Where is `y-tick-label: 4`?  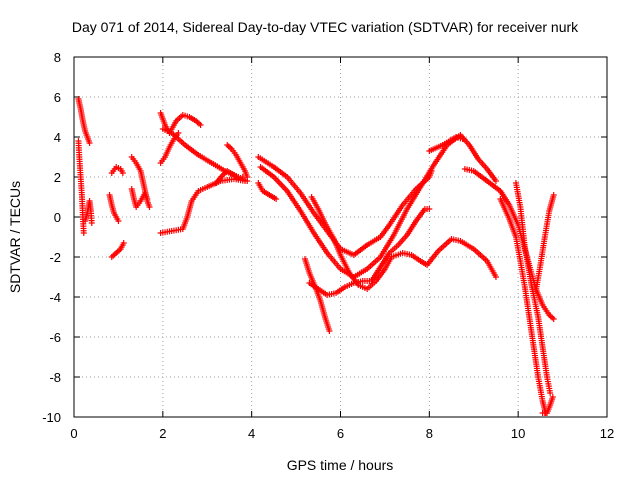 y-tick-label: 4 is located at coordinates (57, 137).